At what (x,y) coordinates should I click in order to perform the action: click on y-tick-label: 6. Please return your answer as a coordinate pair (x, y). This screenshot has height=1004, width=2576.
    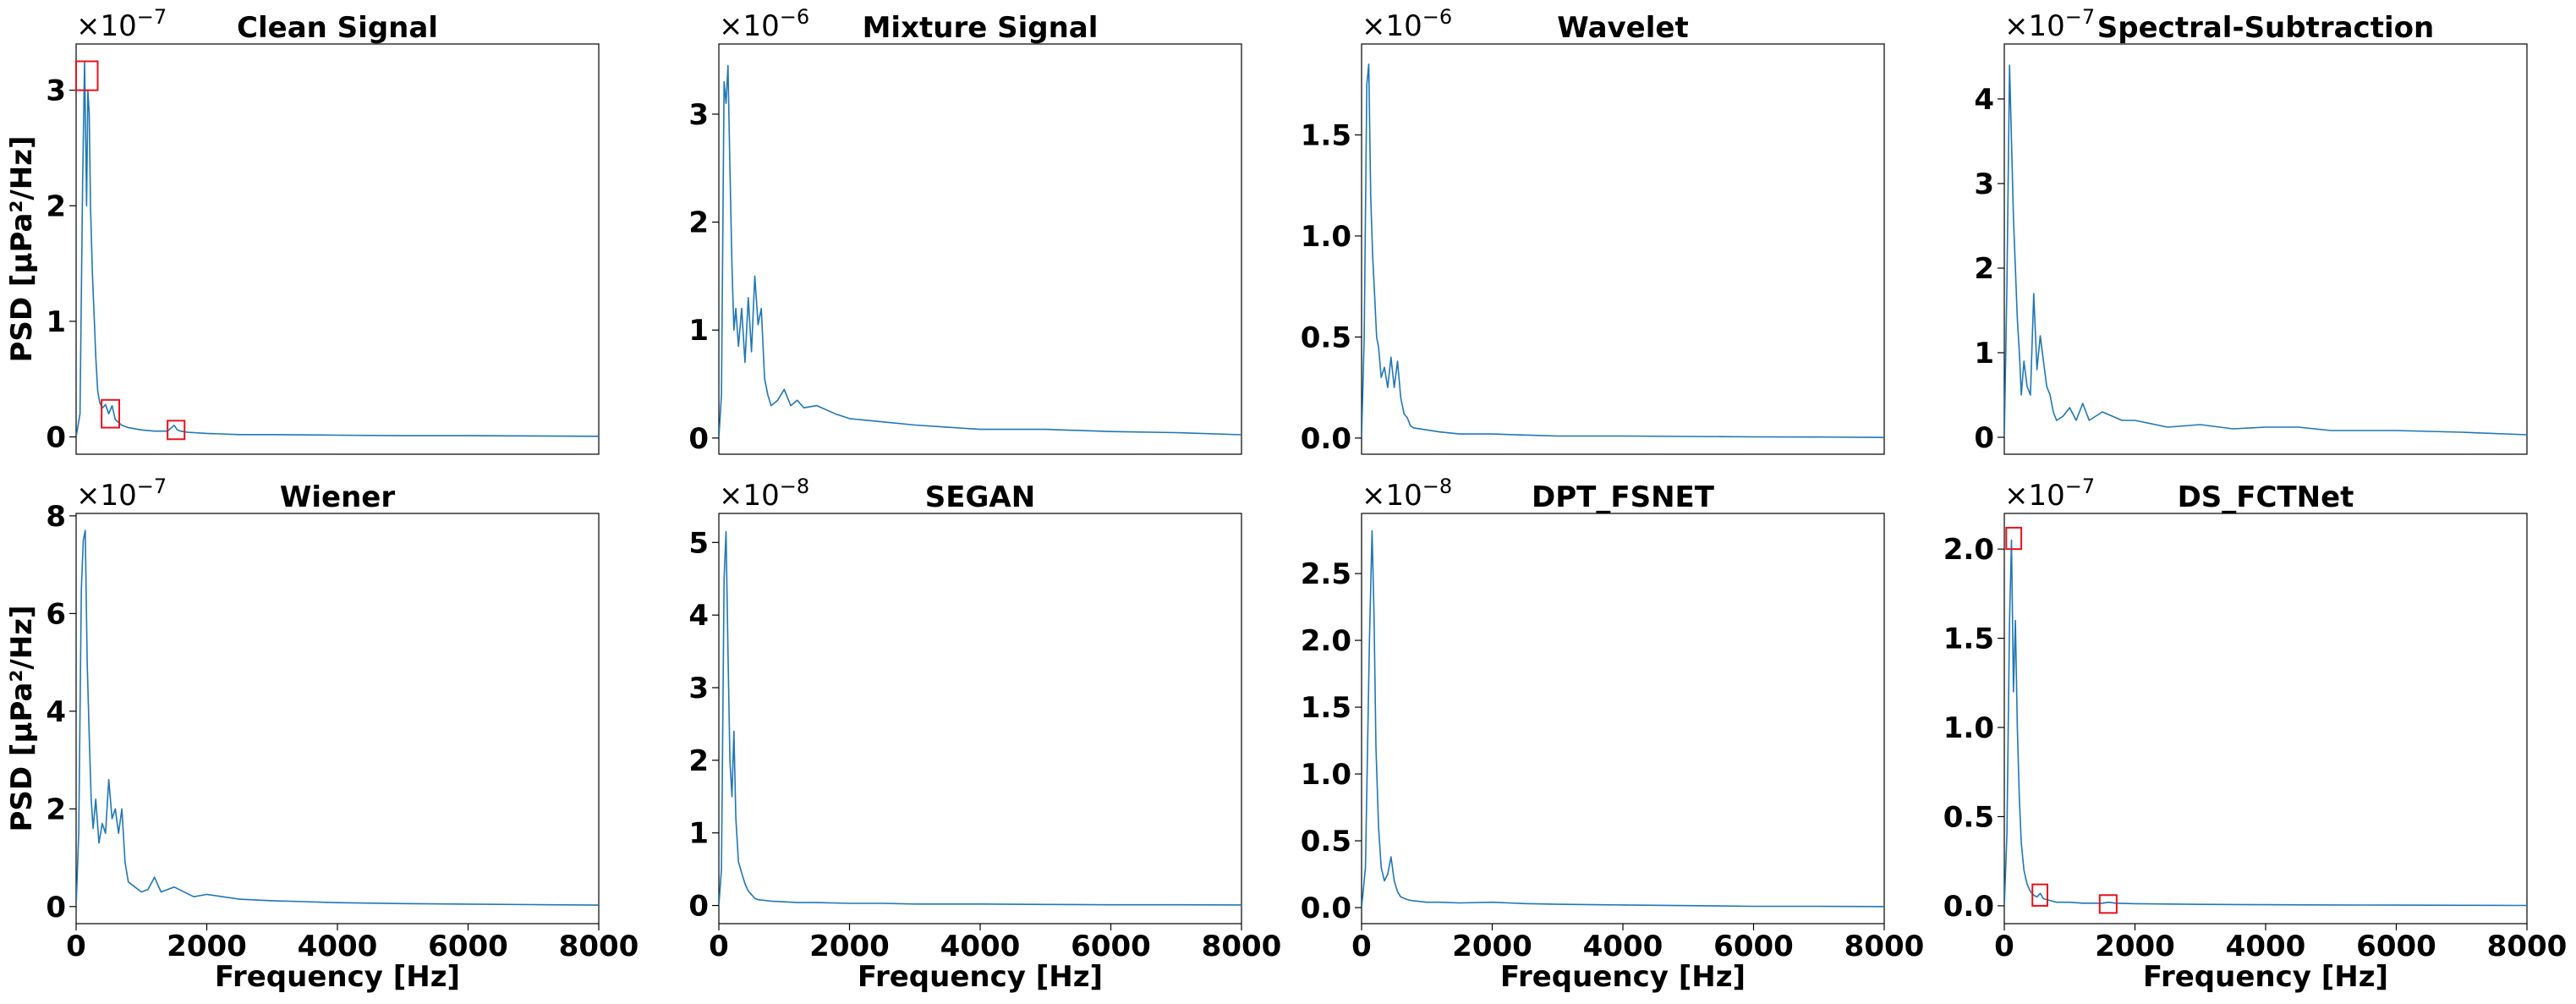
    Looking at the image, I should click on (56, 614).